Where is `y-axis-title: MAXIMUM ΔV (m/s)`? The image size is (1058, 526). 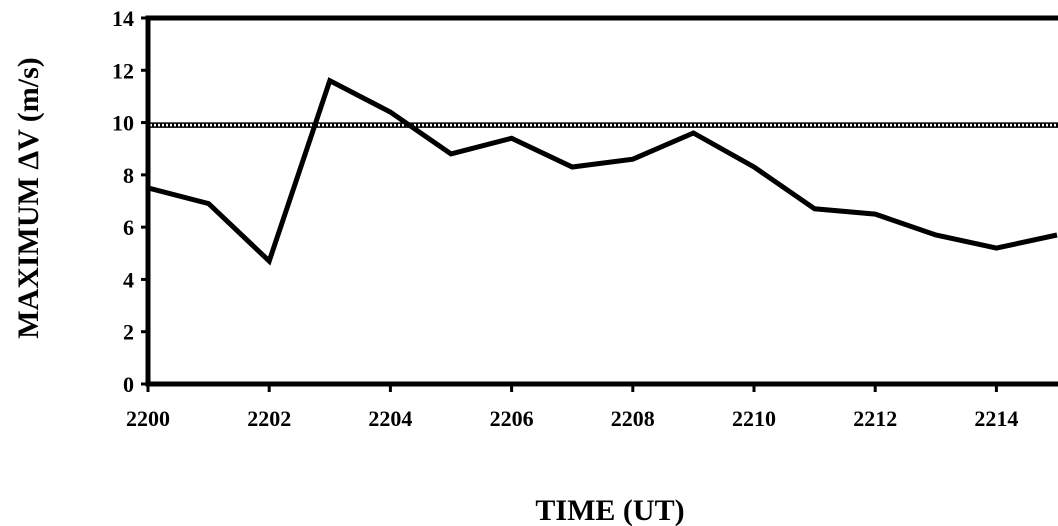 y-axis-title: MAXIMUM ΔV (m/s) is located at coordinates (28, 198).